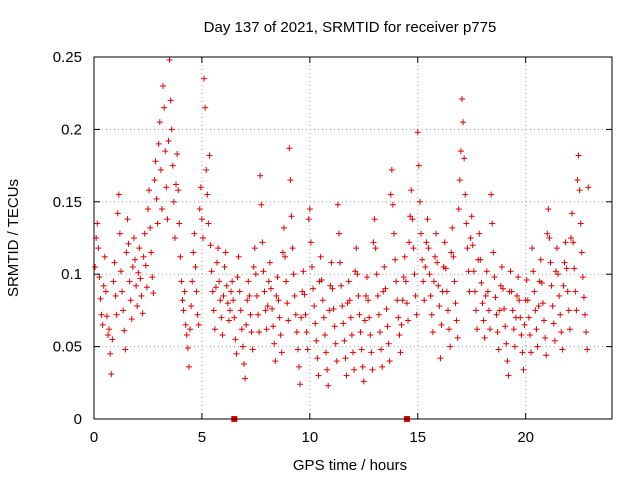  What do you see at coordinates (350, 465) in the screenshot?
I see `x-axis-label: GPS time / hours` at bounding box center [350, 465].